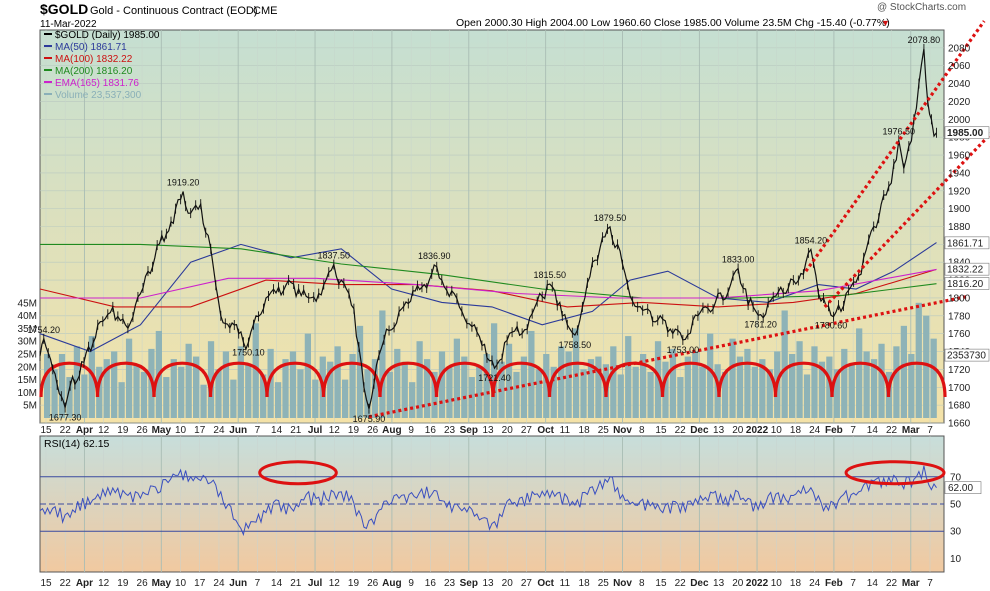  I want to click on rsi-x-tick-label: 26, so click(373, 583).